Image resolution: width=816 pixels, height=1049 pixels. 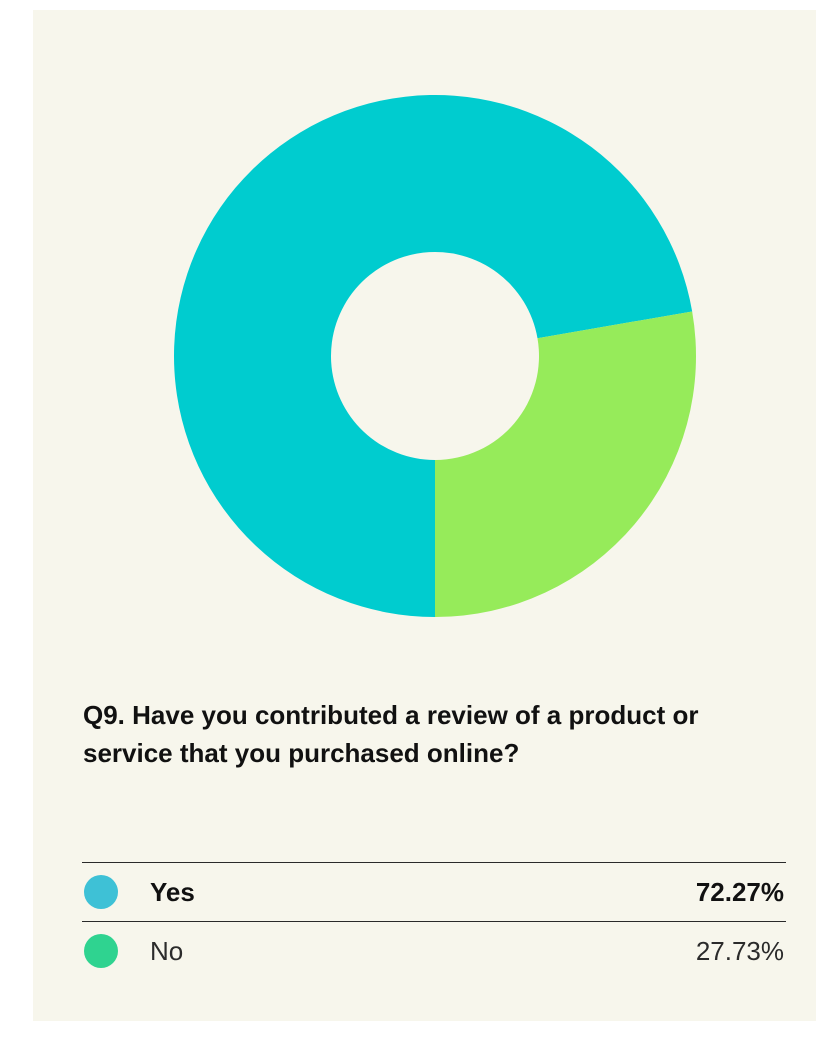 I want to click on legend-label-yes: Yes, so click(x=172, y=892).